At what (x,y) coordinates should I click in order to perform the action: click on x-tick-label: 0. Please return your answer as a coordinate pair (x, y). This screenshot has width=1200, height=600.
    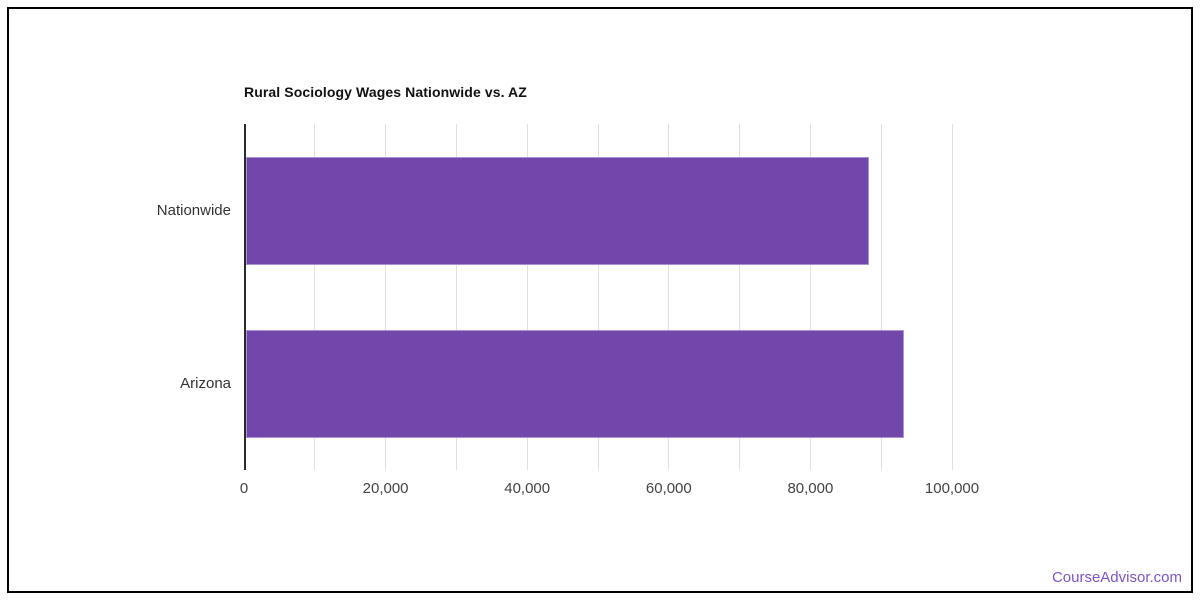
    Looking at the image, I should click on (244, 488).